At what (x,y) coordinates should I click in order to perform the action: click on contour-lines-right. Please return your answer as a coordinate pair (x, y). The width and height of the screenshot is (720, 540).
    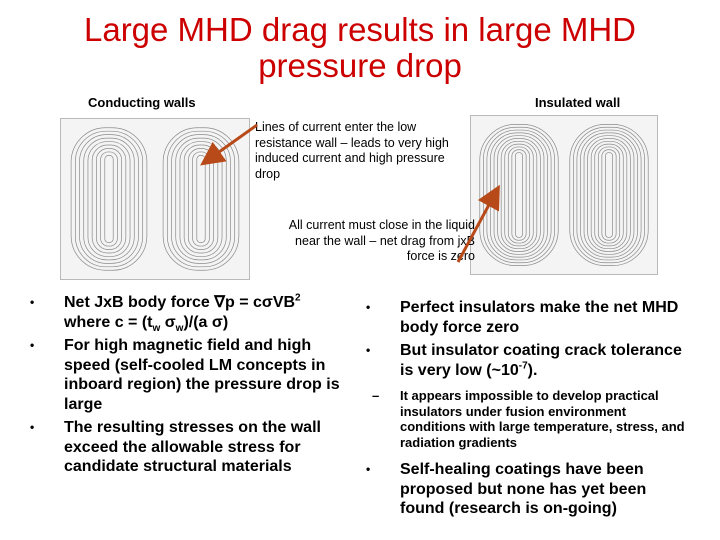
    Looking at the image, I should click on (564, 195).